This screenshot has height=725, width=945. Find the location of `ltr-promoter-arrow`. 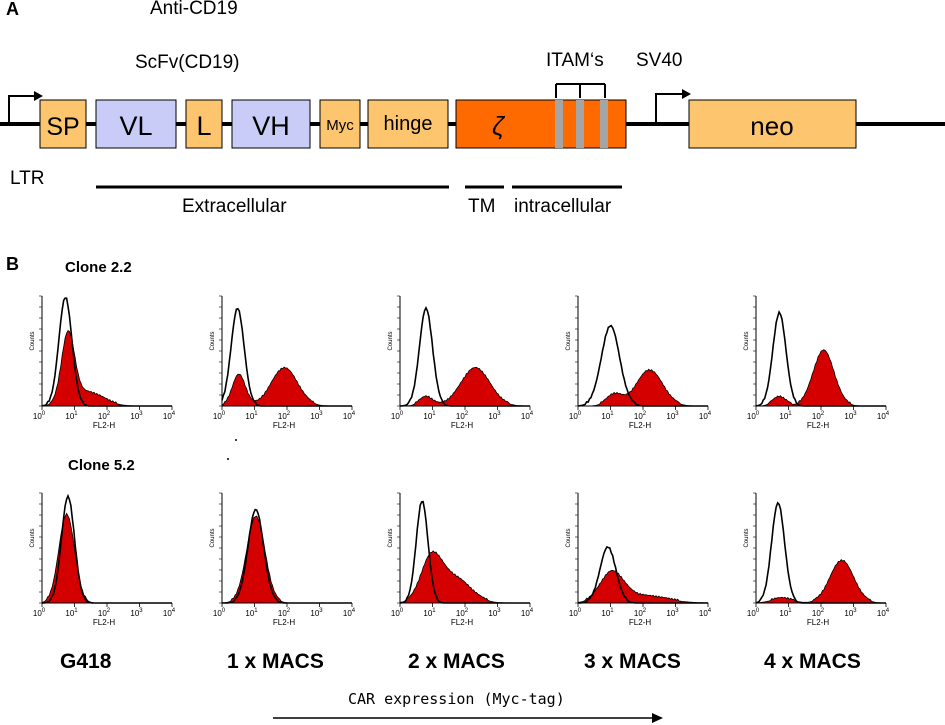

ltr-promoter-arrow is located at coordinates (25, 107).